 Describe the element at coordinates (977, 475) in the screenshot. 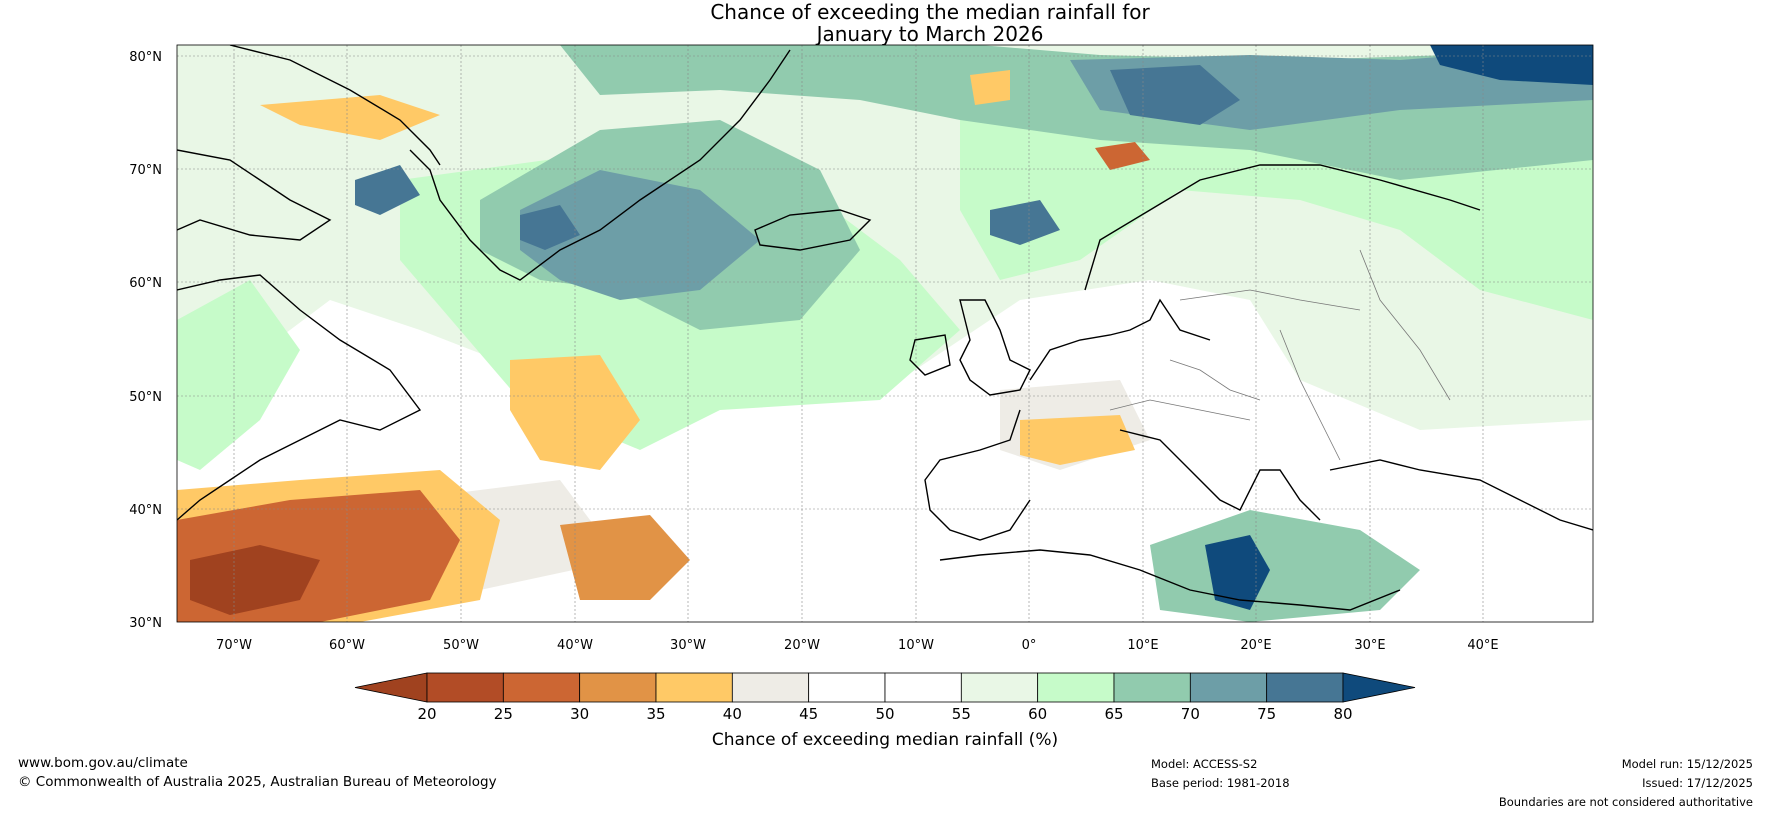

I see `coastline-iberia` at that location.